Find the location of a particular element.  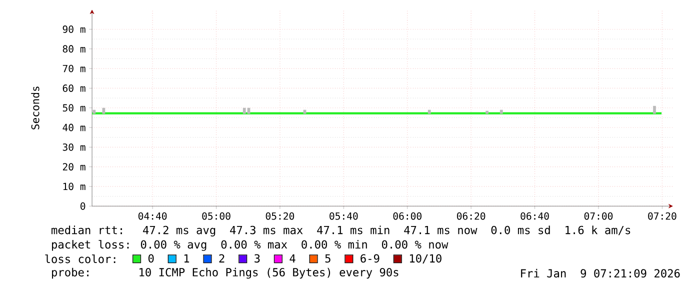

y-tick-label: 40 m is located at coordinates (74, 128).